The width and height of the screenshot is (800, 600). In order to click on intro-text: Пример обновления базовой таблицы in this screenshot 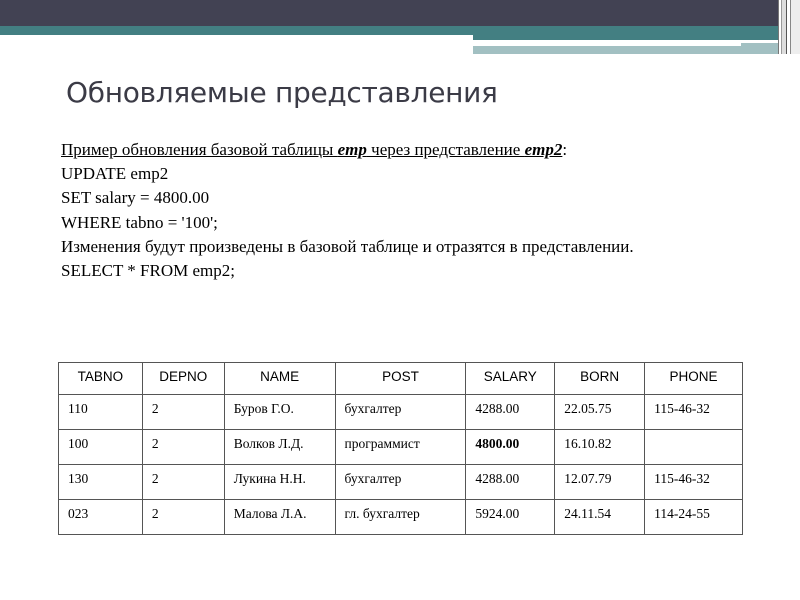, I will do `click(199, 149)`.